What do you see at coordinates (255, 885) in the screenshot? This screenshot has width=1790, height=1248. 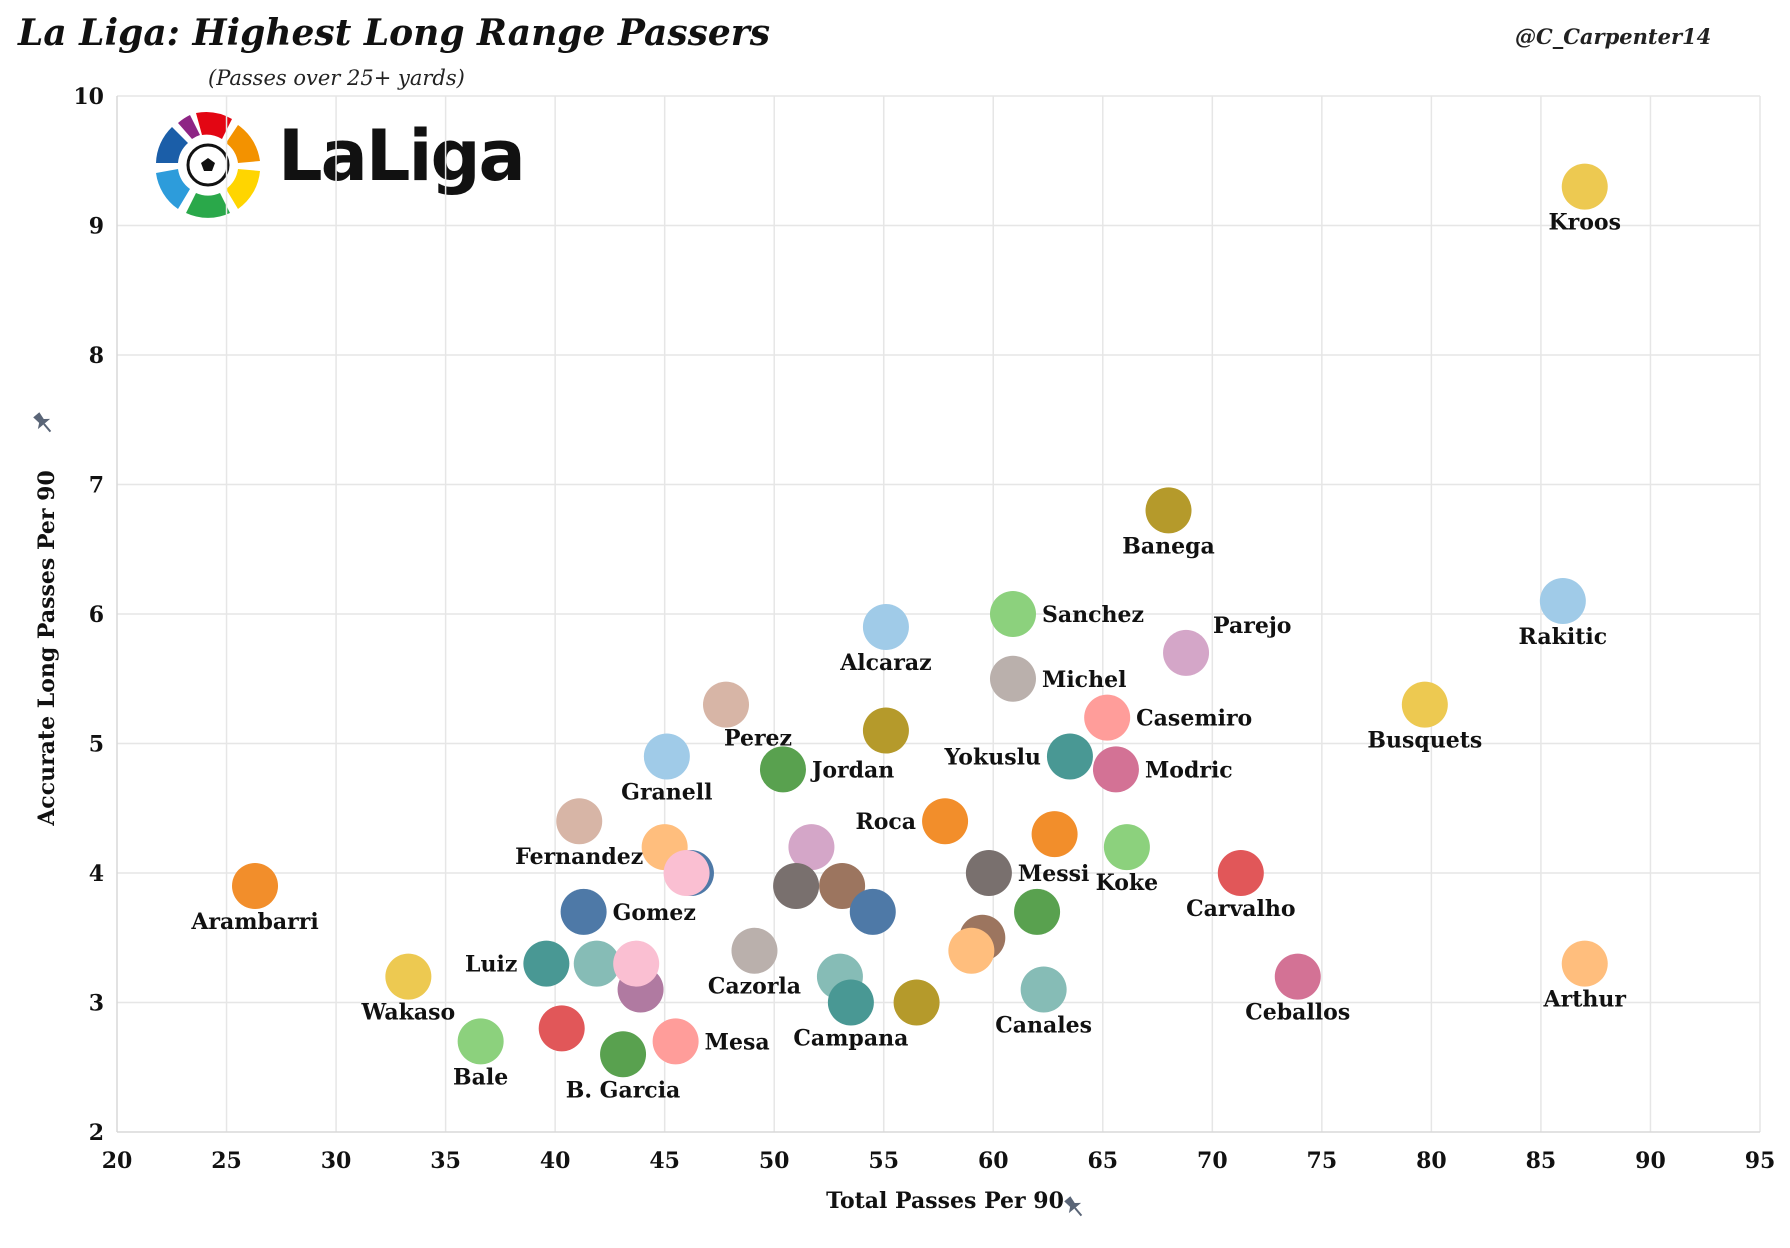 I see `data-point-arambarri` at bounding box center [255, 885].